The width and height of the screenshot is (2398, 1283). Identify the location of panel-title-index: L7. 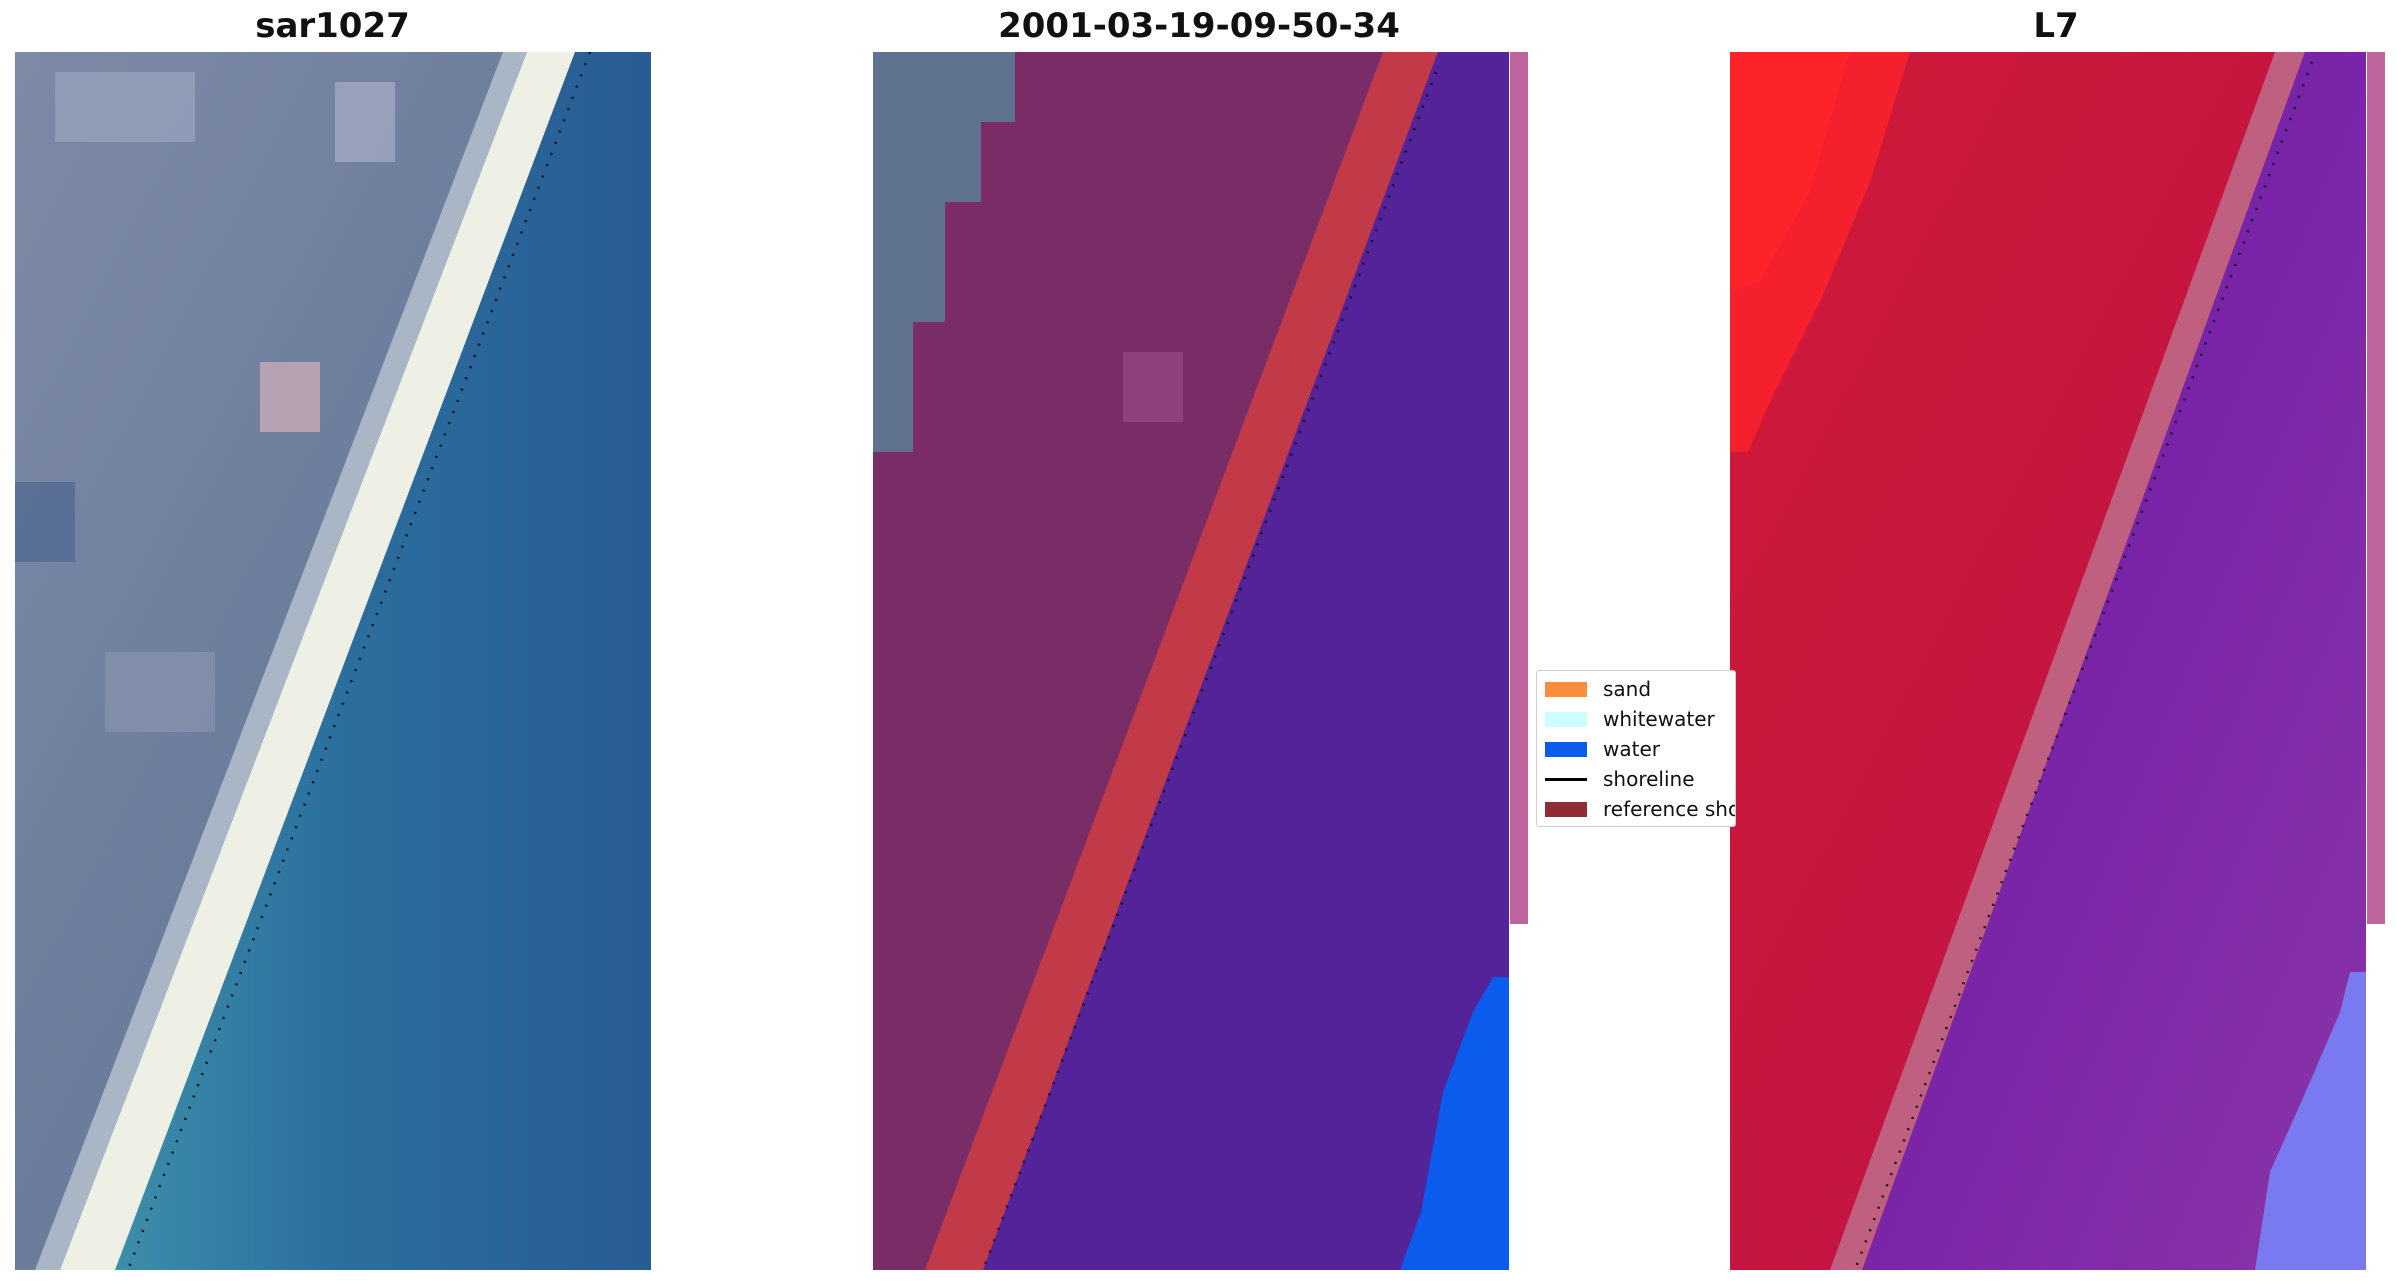
(2056, 26).